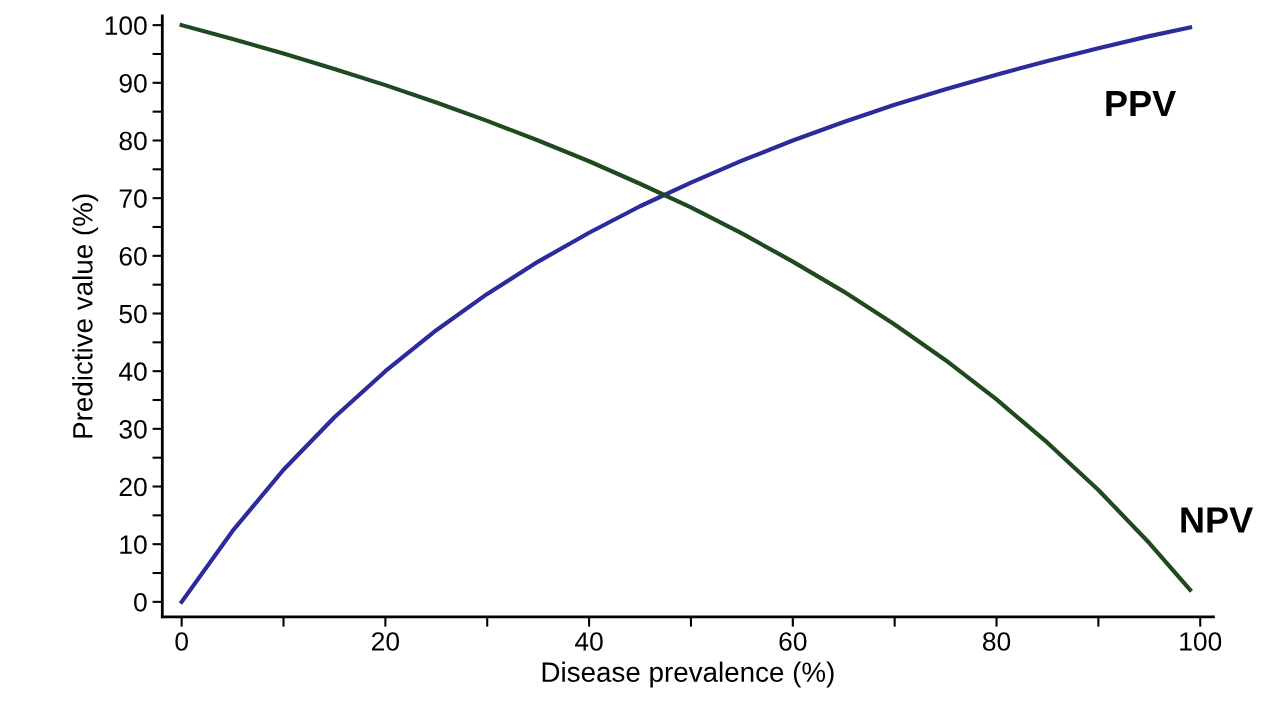 This screenshot has height=724, width=1268. I want to click on series-label: PPV, so click(1141, 103).